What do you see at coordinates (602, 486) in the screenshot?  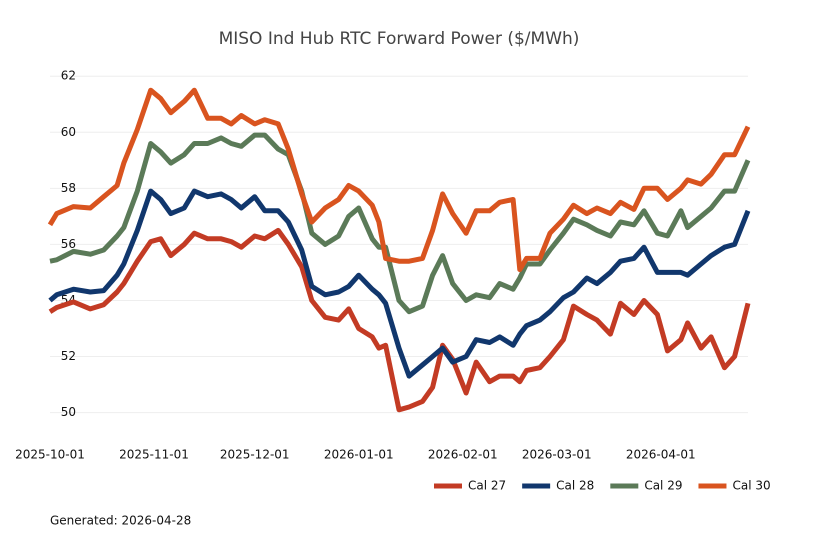 I see `legend: Cal 27 Cal 28 Cal 29 Cal 30` at bounding box center [602, 486].